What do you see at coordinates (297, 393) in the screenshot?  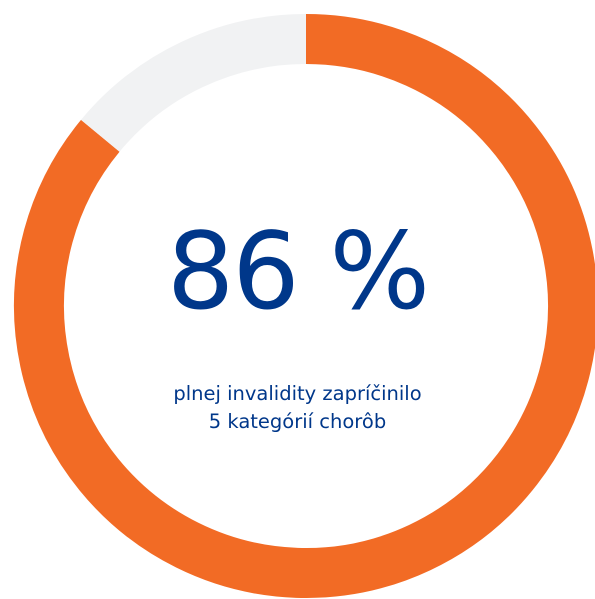 I see `caption-line-1: plnej invalidity zapríčinilo` at bounding box center [297, 393].